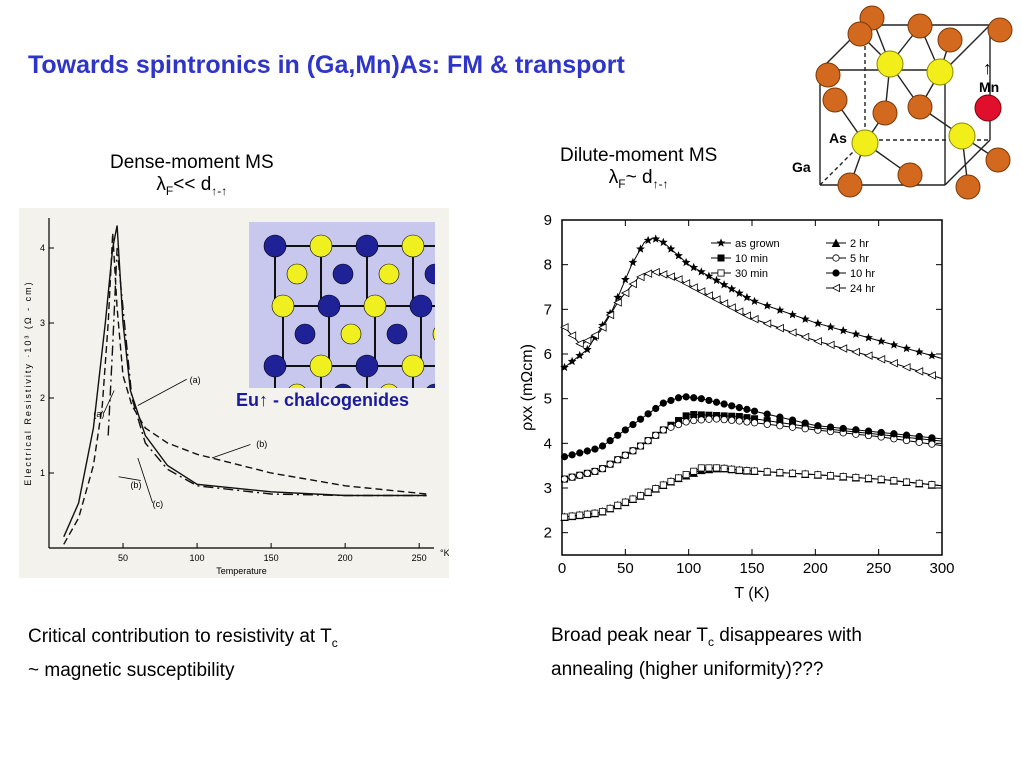 The height and width of the screenshot is (767, 1023). I want to click on y-tick-label: 9, so click(548, 220).